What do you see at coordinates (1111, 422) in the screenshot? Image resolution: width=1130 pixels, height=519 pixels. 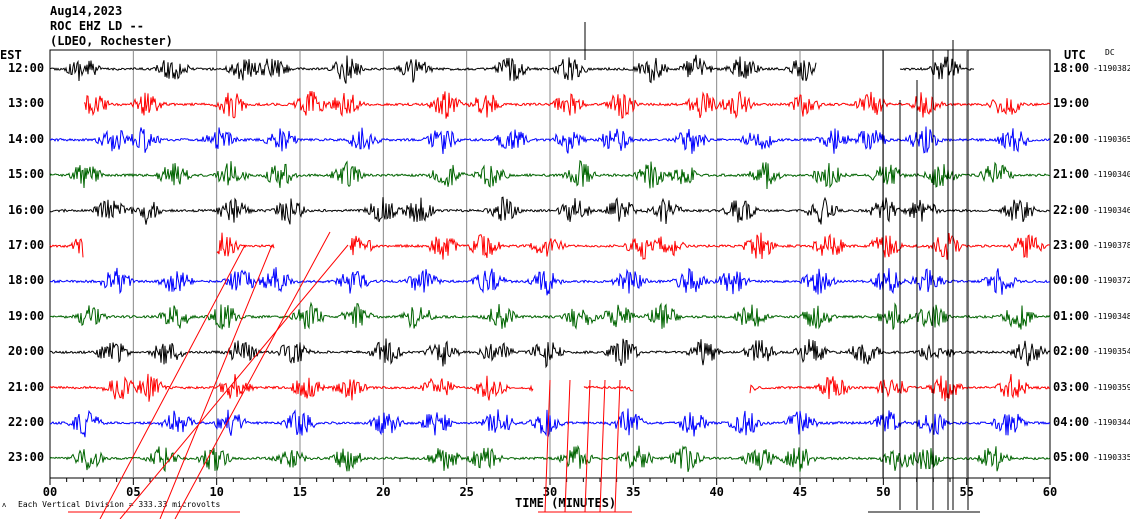 I see `dc-offset-label: -1190344` at bounding box center [1111, 422].